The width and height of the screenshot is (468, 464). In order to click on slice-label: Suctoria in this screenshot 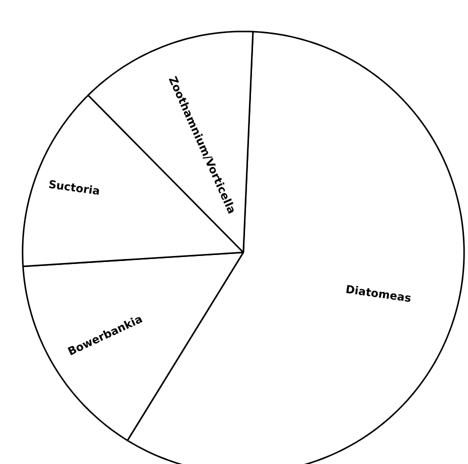, I will do `click(74, 188)`.